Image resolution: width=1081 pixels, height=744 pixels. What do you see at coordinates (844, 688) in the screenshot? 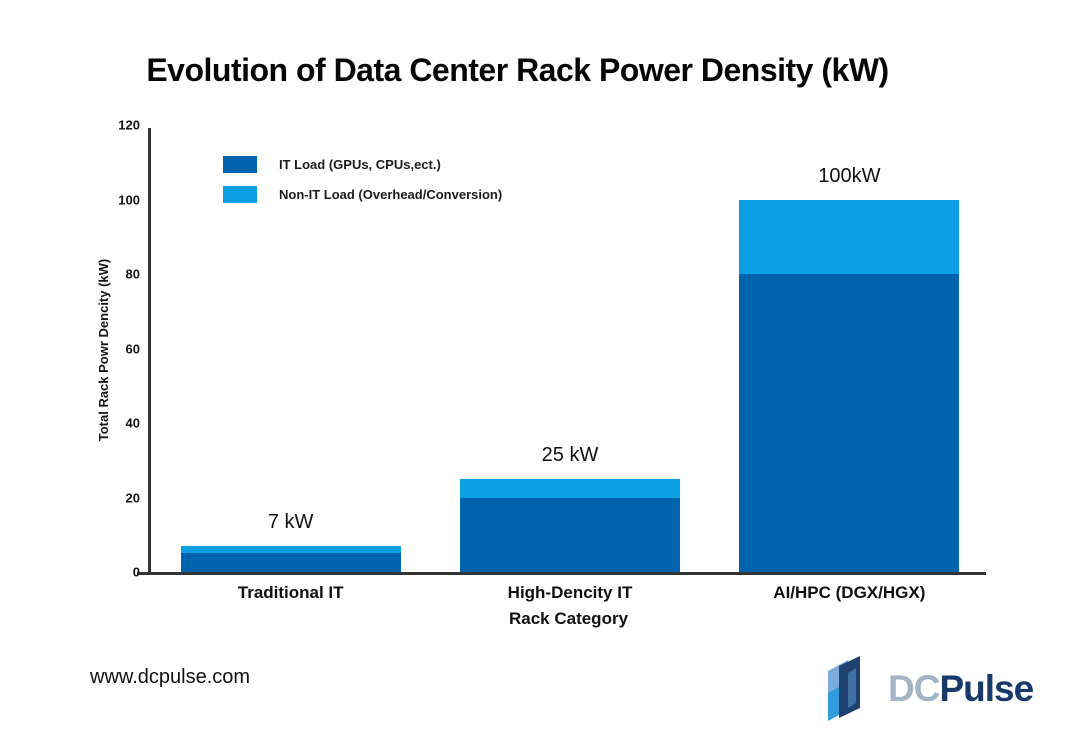
I see `dcpulse-logo-icon` at bounding box center [844, 688].